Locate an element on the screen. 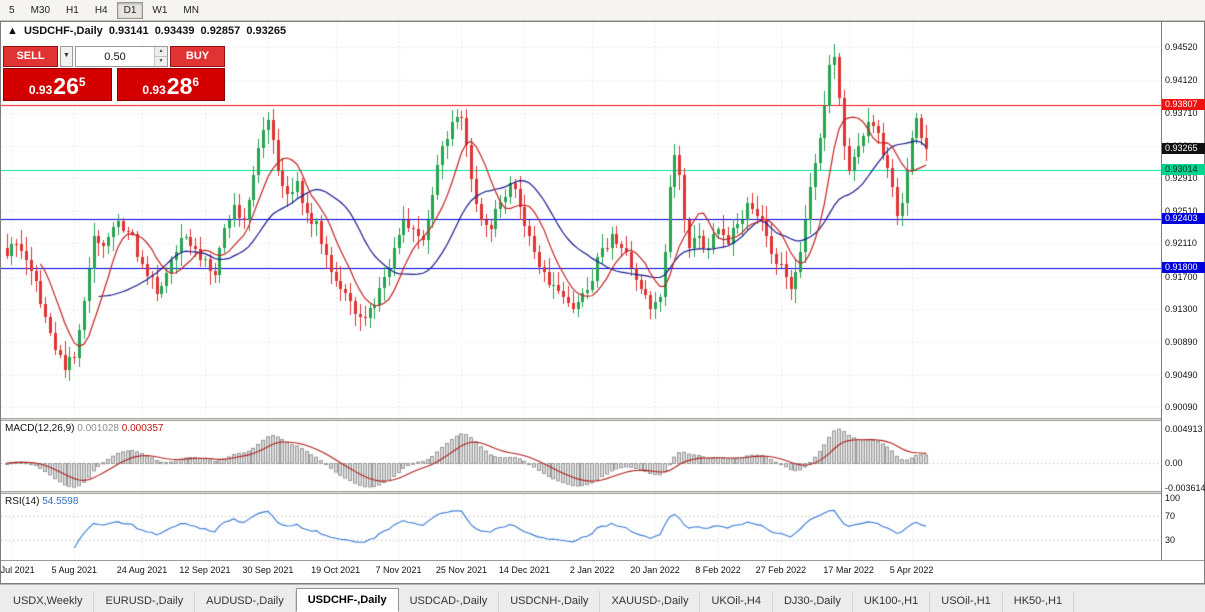 The width and height of the screenshot is (1205, 612). ask-quote-button: 0.93 28 6 is located at coordinates (170, 84).